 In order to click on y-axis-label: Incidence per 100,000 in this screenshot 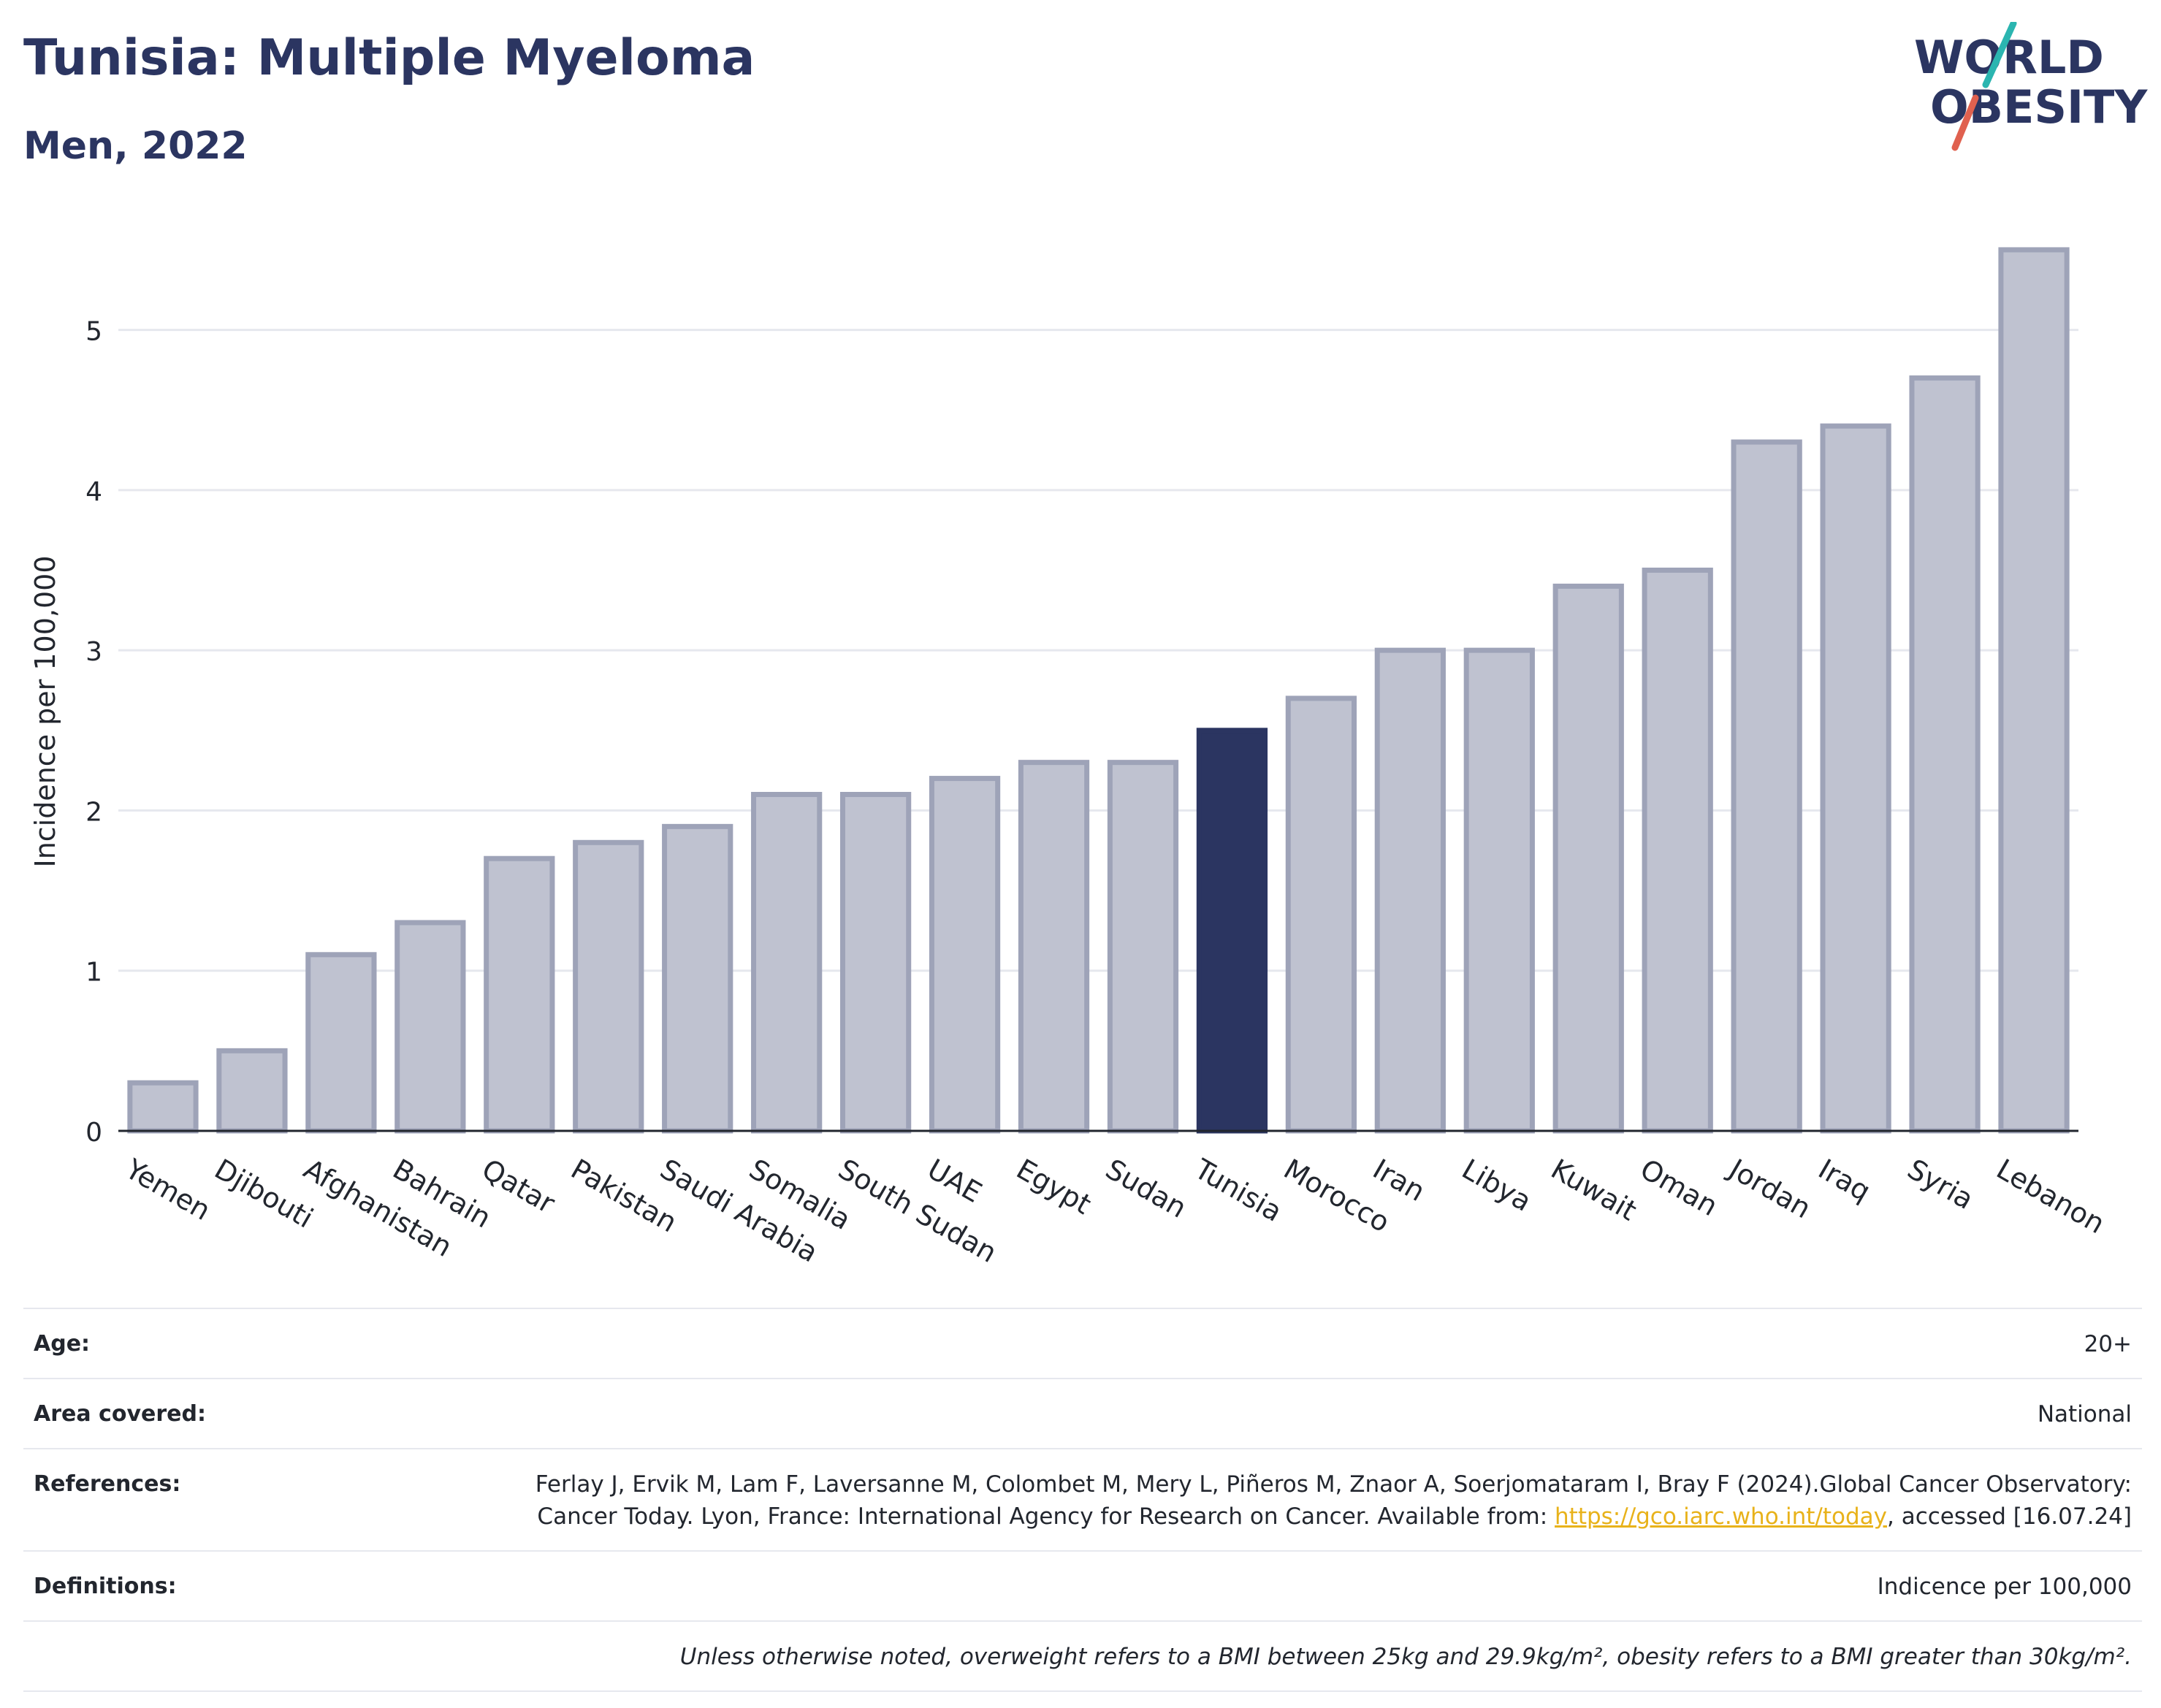, I will do `click(45, 711)`.